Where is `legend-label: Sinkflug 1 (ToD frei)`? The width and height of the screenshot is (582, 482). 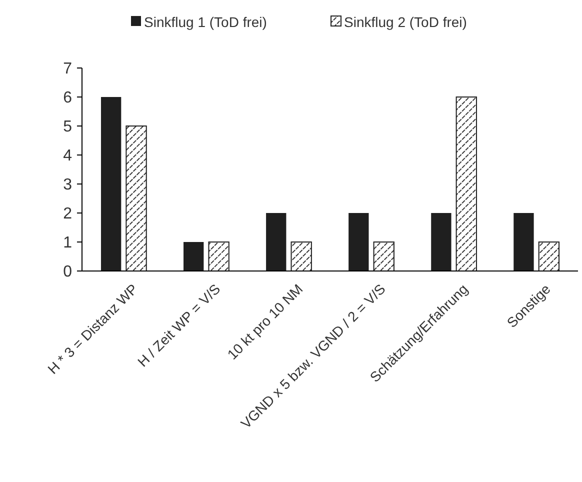
legend-label: Sinkflug 1 (ToD frei) is located at coordinates (205, 22).